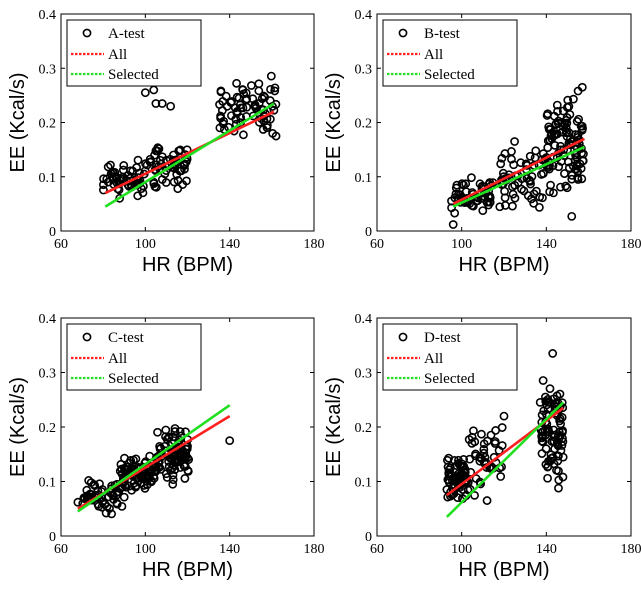 Image resolution: width=641 pixels, height=591 pixels. Describe the element at coordinates (368, 232) in the screenshot. I see `y-tick-label: 0` at that location.